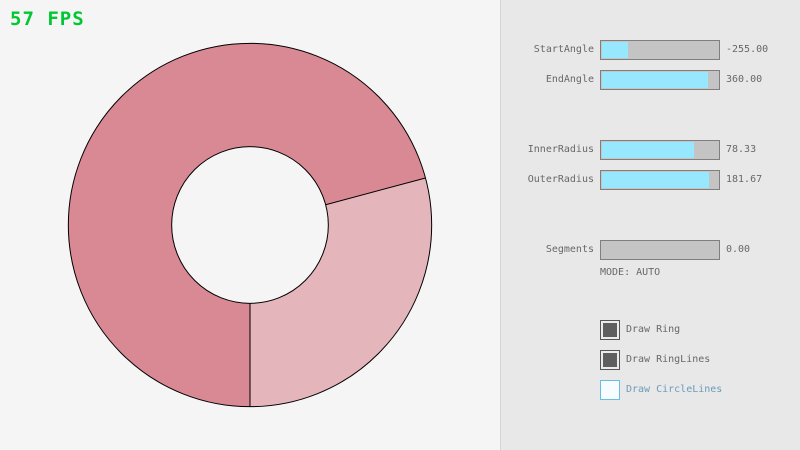  What do you see at coordinates (674, 389) in the screenshot?
I see `checkbox-draw-circlelines-label: Draw CircleLines` at bounding box center [674, 389].